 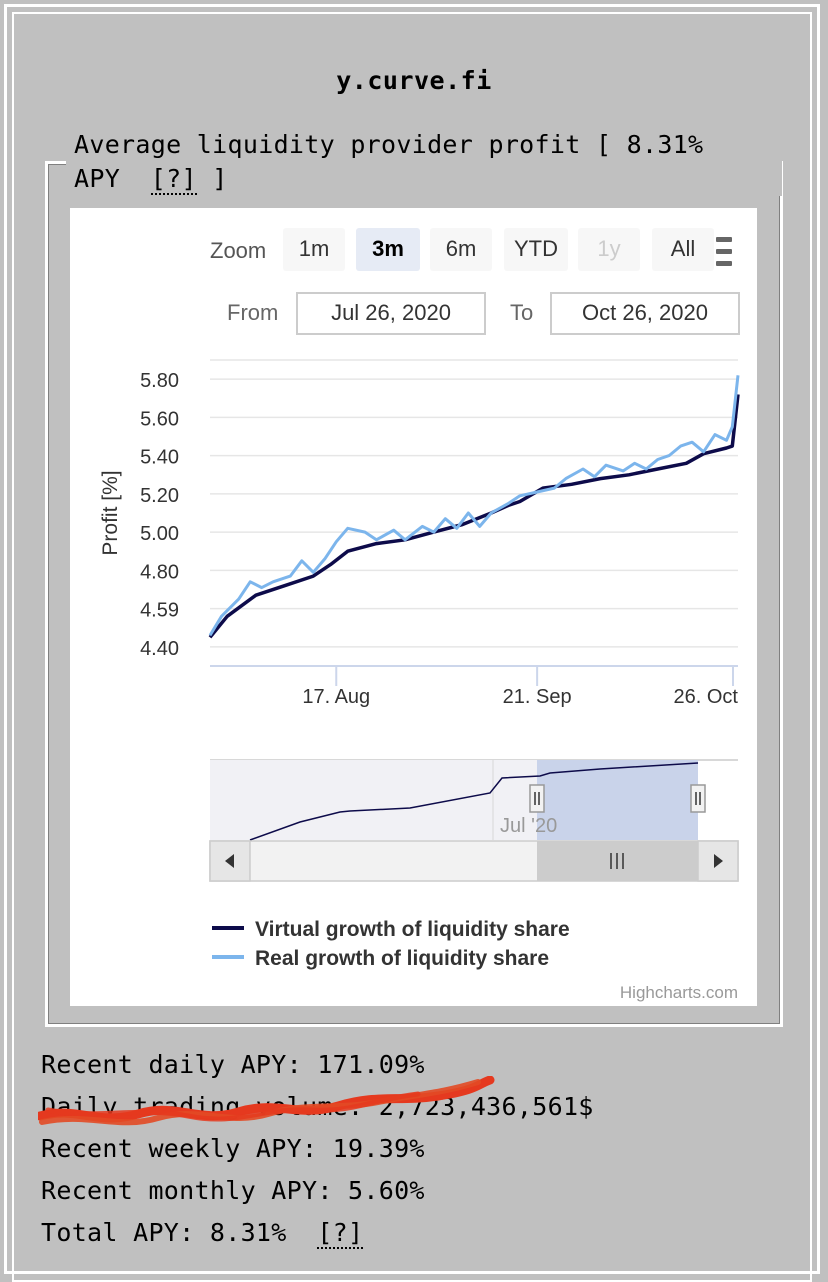 What do you see at coordinates (220, 178) in the screenshot?
I see `panel-legend-suffix: ]` at bounding box center [220, 178].